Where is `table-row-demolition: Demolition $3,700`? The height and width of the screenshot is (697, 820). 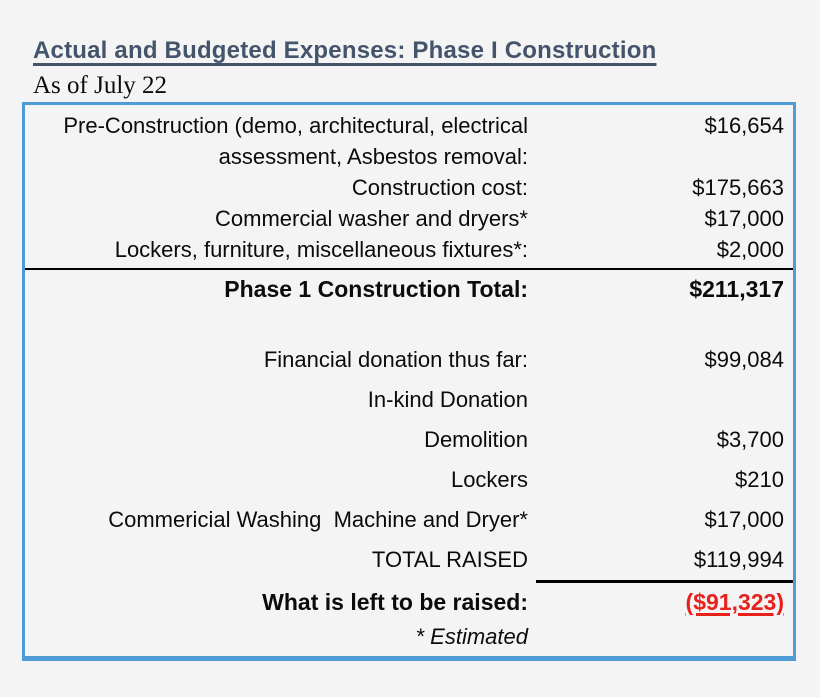 table-row-demolition: Demolition $3,700 is located at coordinates (409, 440).